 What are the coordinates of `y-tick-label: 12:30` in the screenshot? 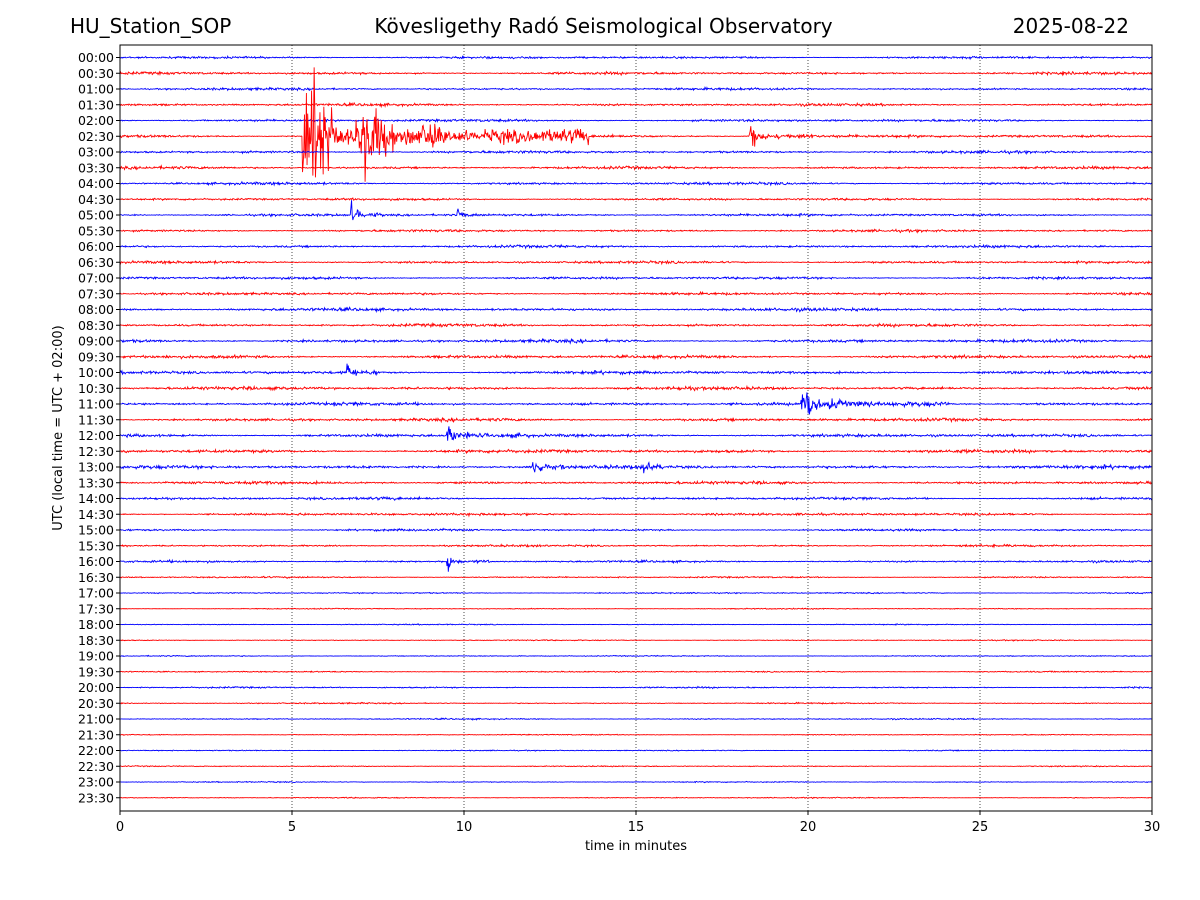 It's located at (96, 451).